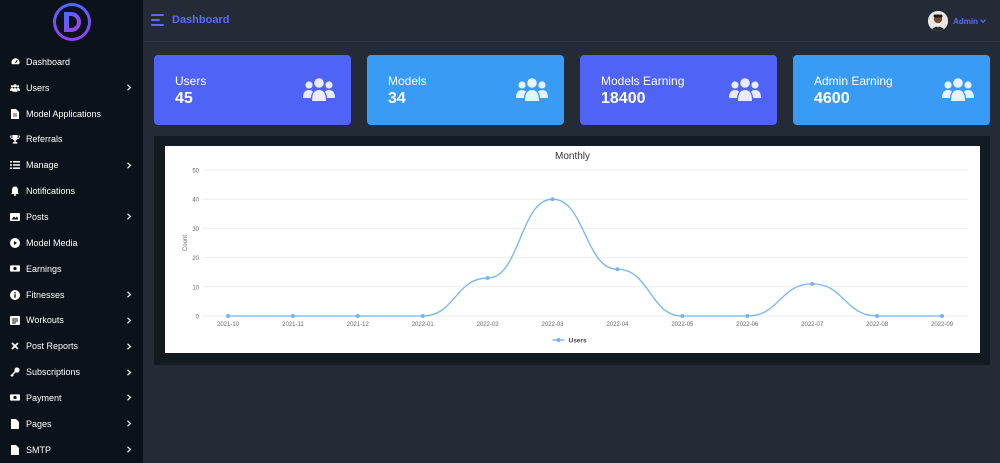 The width and height of the screenshot is (1000, 463). I want to click on x-tick-label: 2022-05, so click(682, 325).